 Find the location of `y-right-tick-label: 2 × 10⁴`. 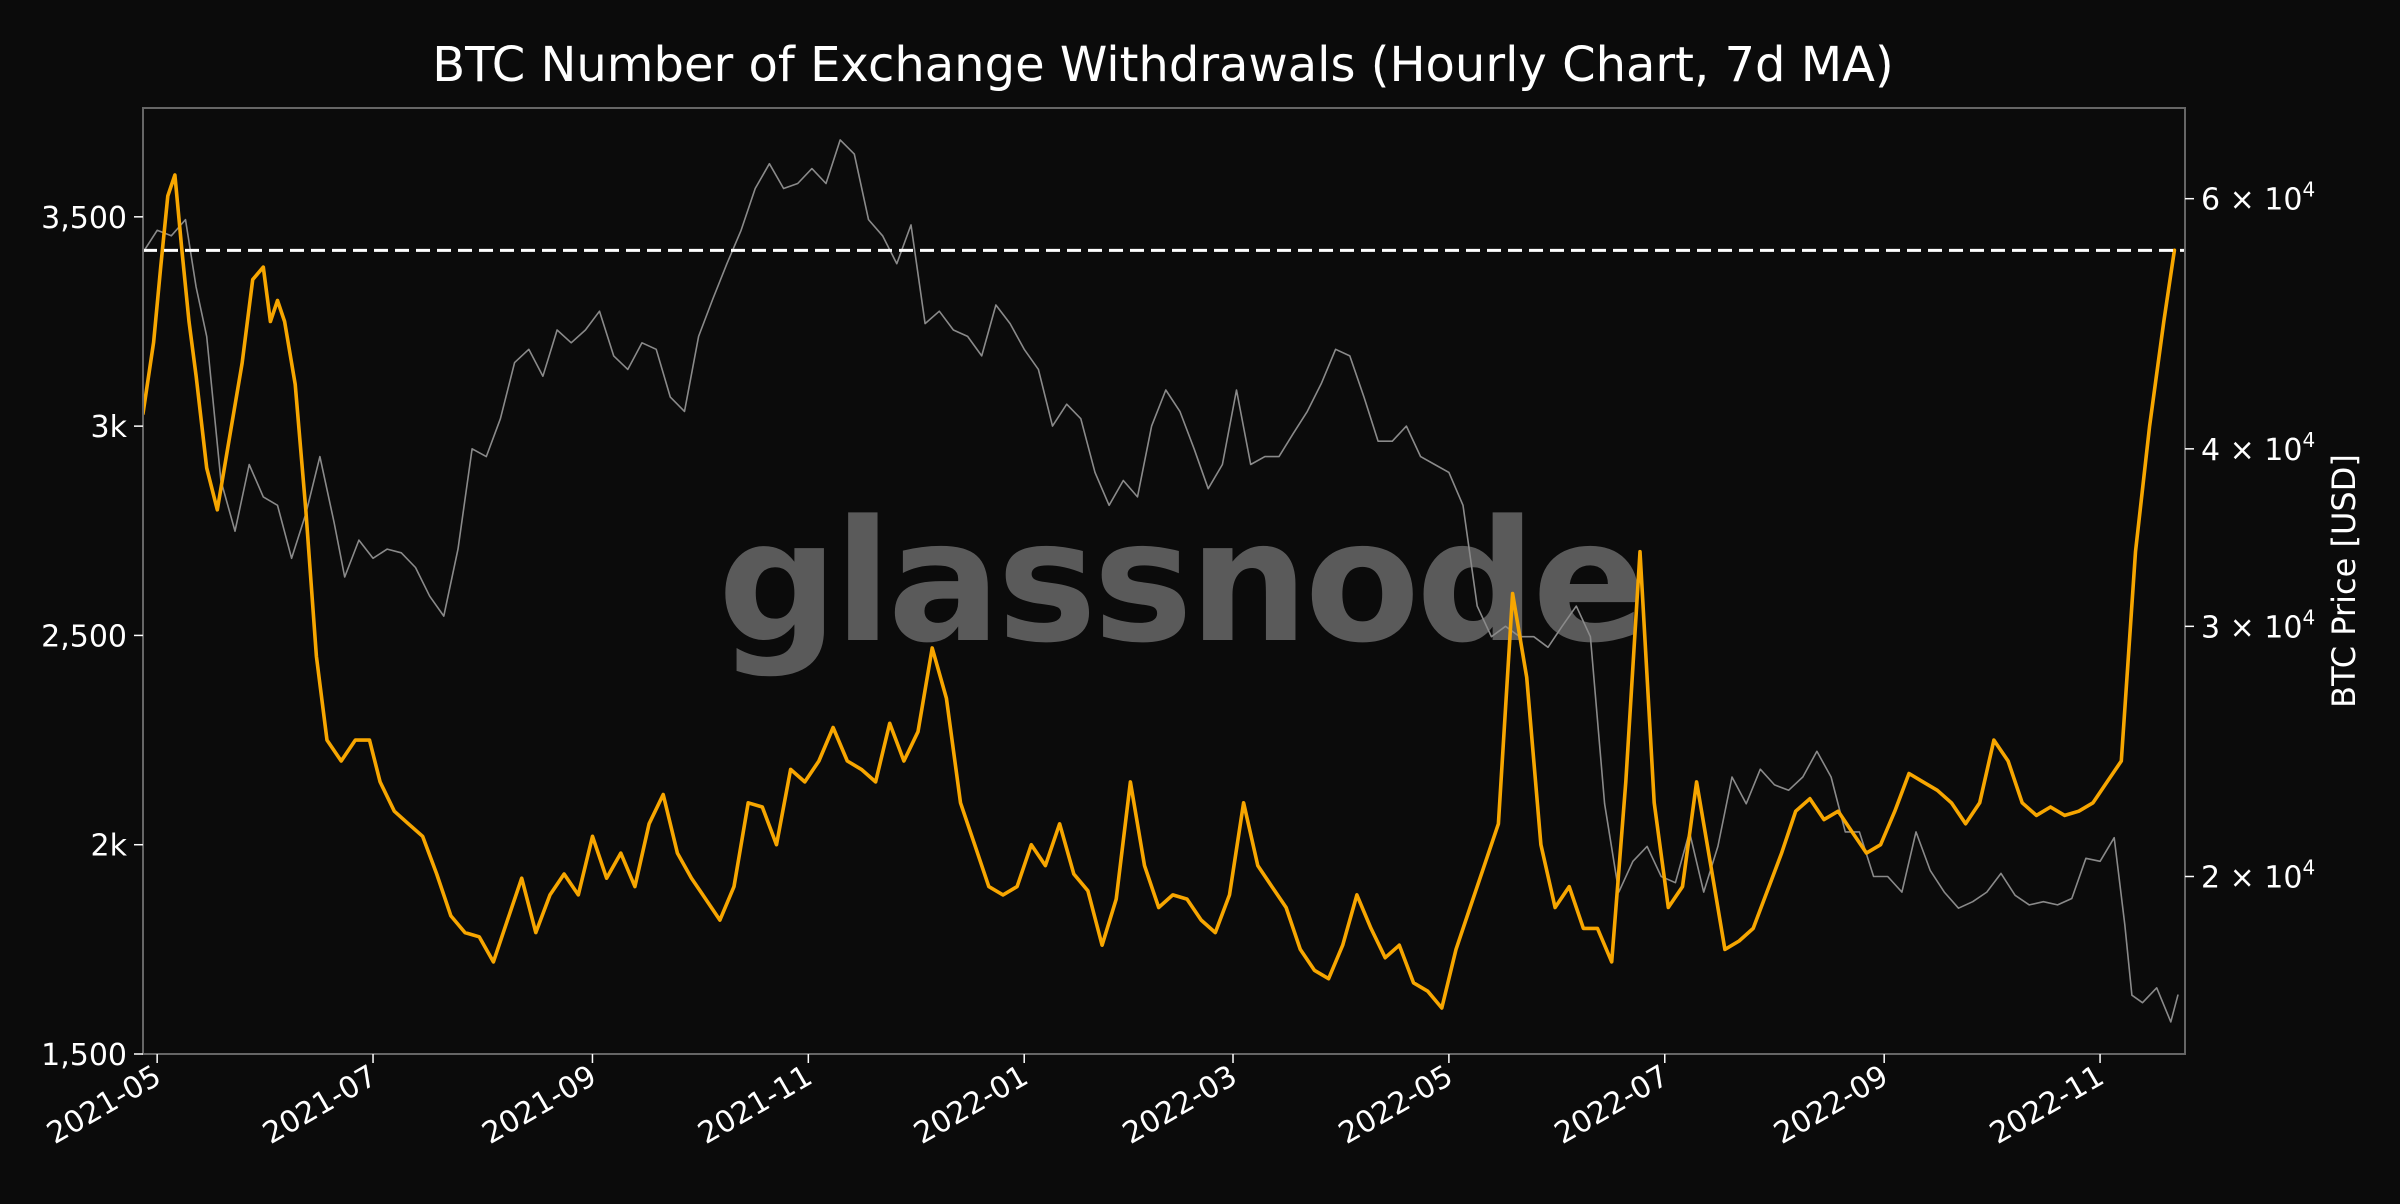

y-right-tick-label: 2 × 10⁴ is located at coordinates (2258, 876).